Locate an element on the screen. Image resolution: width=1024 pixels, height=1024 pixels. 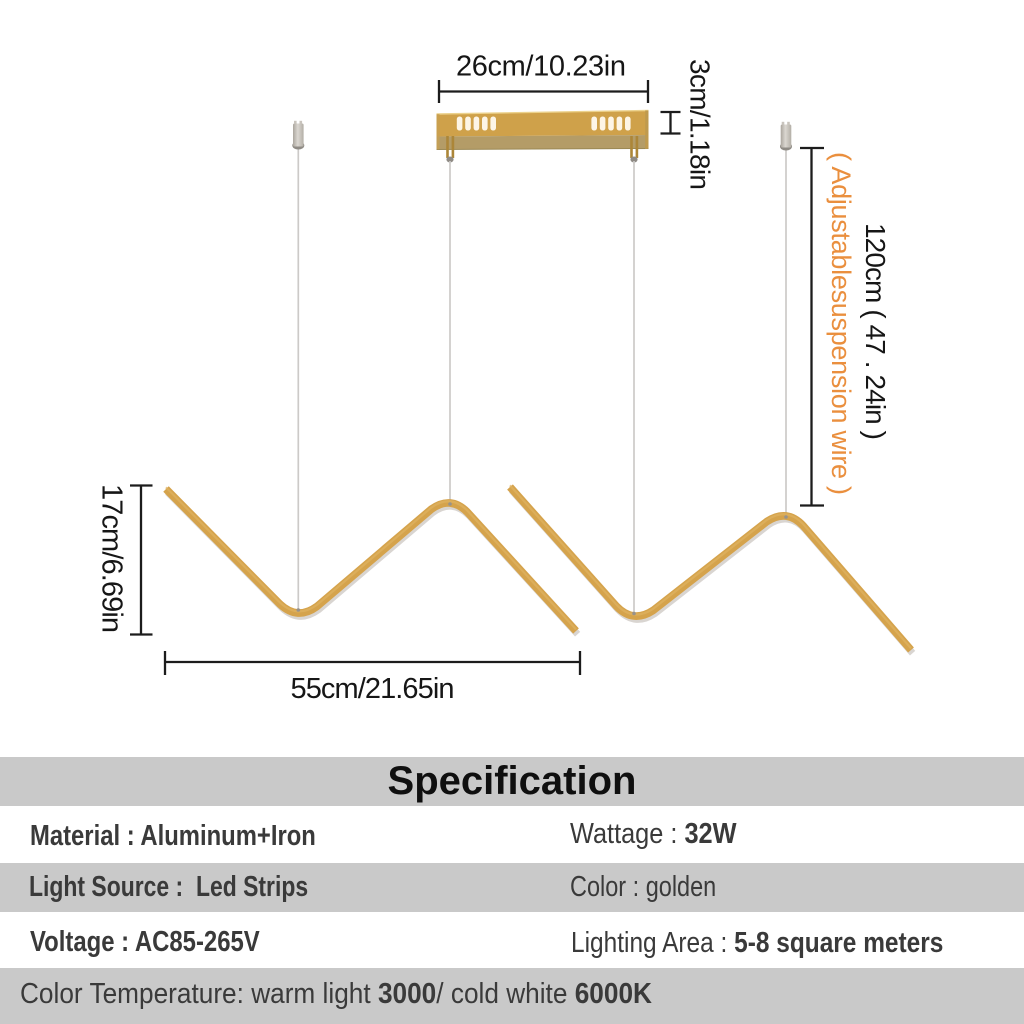
svg-text: 26cm/10.23in is located at coordinates (541, 67).